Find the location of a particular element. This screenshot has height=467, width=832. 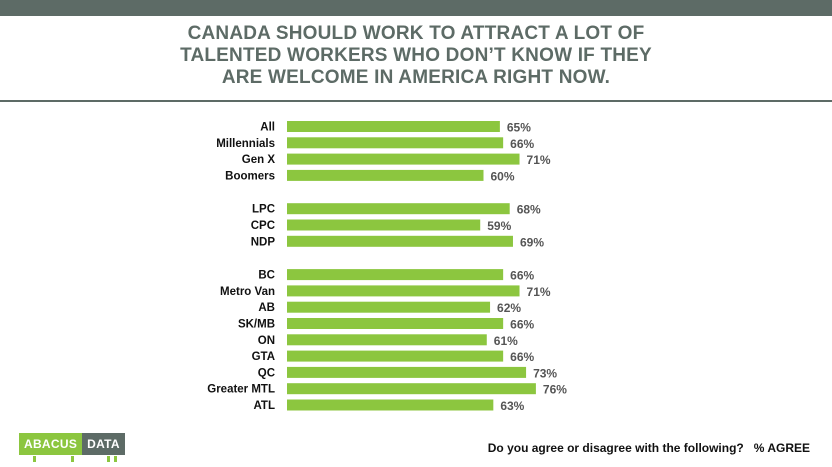

category-label: Boomers is located at coordinates (250, 176).